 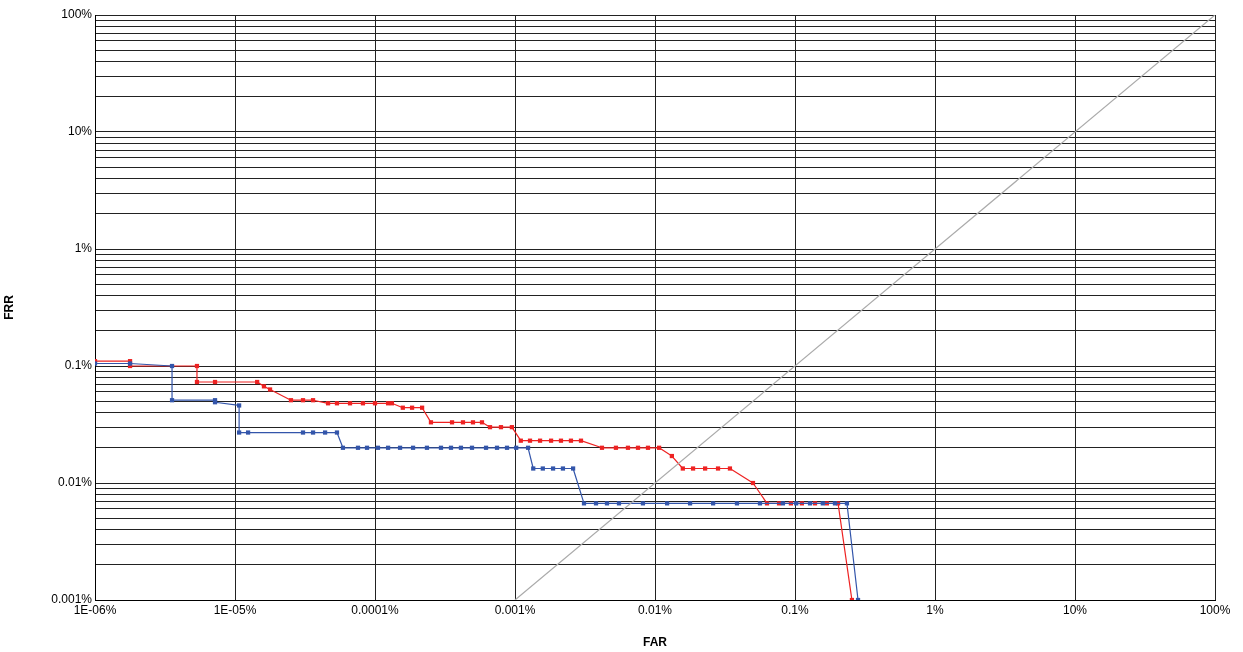 What do you see at coordinates (515, 609) in the screenshot?
I see `x-tick-label: 0.001%` at bounding box center [515, 609].